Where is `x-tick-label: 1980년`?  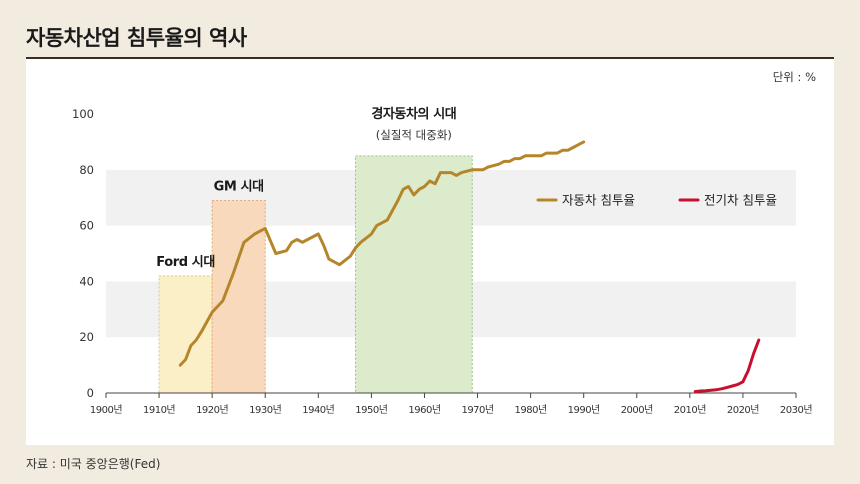 x-tick-label: 1980년 is located at coordinates (531, 410).